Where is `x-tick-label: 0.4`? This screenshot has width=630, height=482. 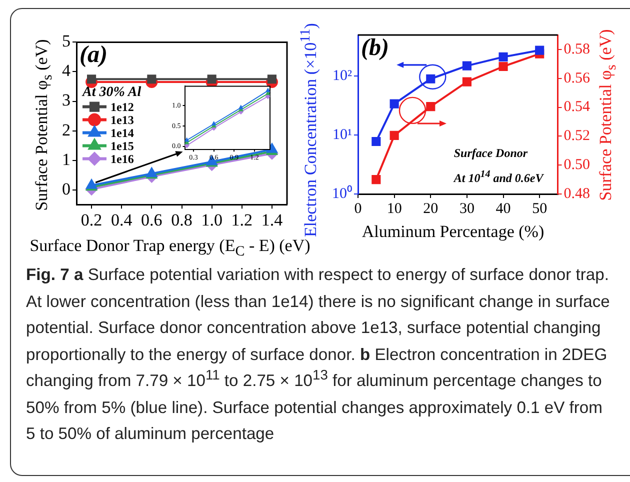 x-tick-label: 0.4 is located at coordinates (121, 220).